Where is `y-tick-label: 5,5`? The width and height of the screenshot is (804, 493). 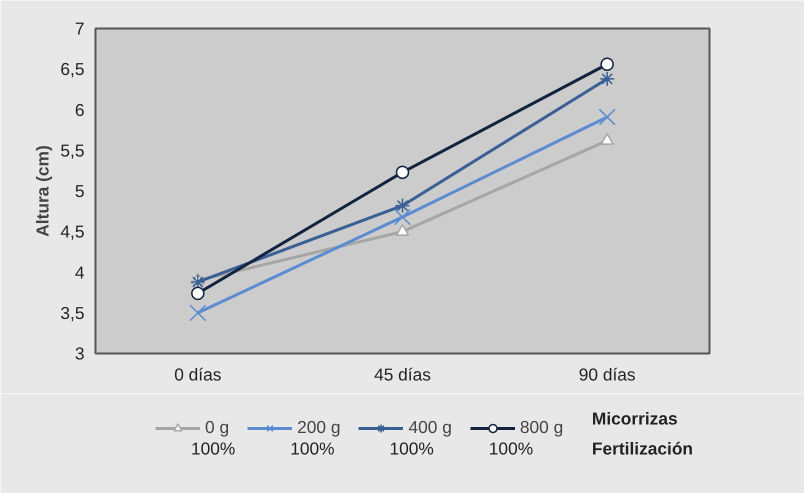 y-tick-label: 5,5 is located at coordinates (72, 150).